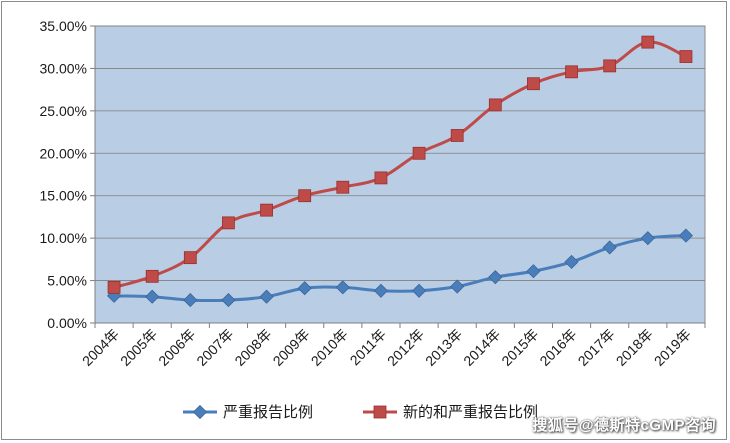 Image resolution: width=730 pixels, height=443 pixels. Describe the element at coordinates (481, 347) in the screenshot. I see `x-tick-label: 2014年` at that location.